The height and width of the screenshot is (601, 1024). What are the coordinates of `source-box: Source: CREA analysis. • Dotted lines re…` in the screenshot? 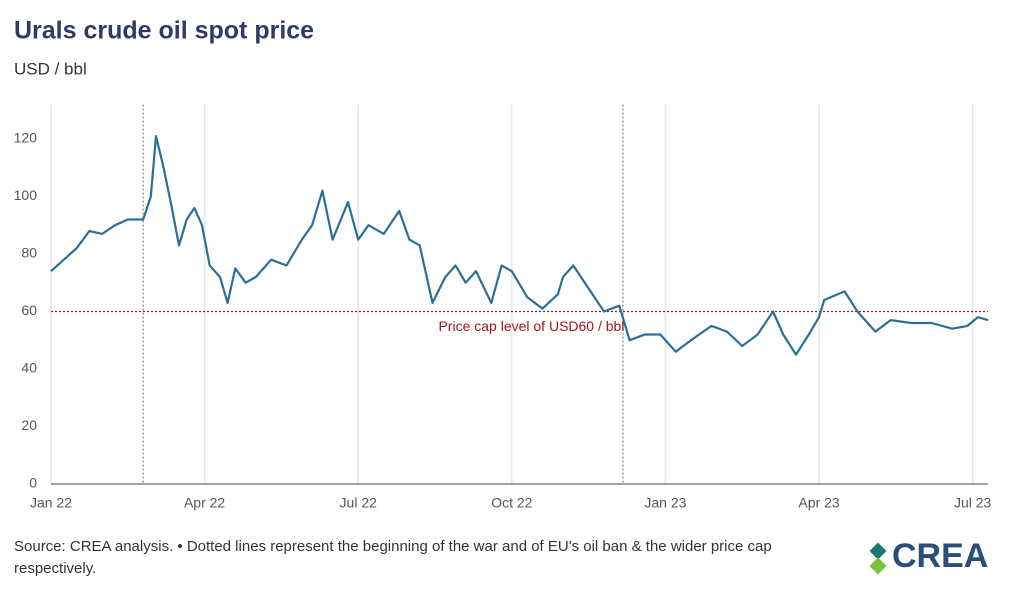 It's located at (393, 557).